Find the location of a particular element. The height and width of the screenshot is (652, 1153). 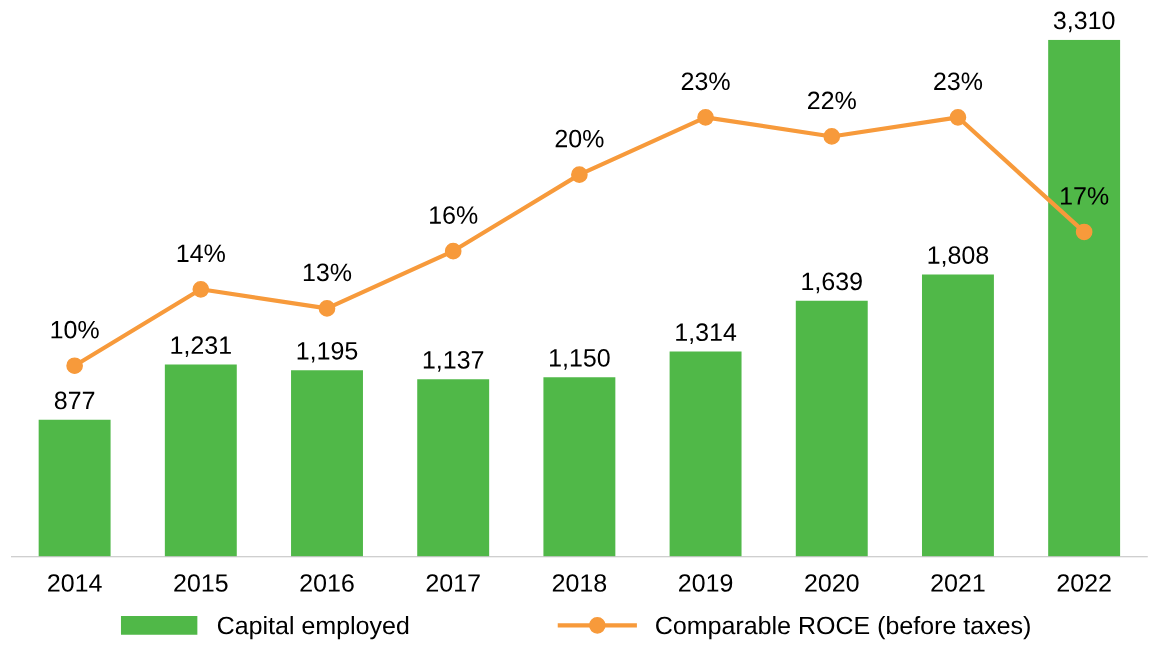

data-label: 20% is located at coordinates (579, 138).